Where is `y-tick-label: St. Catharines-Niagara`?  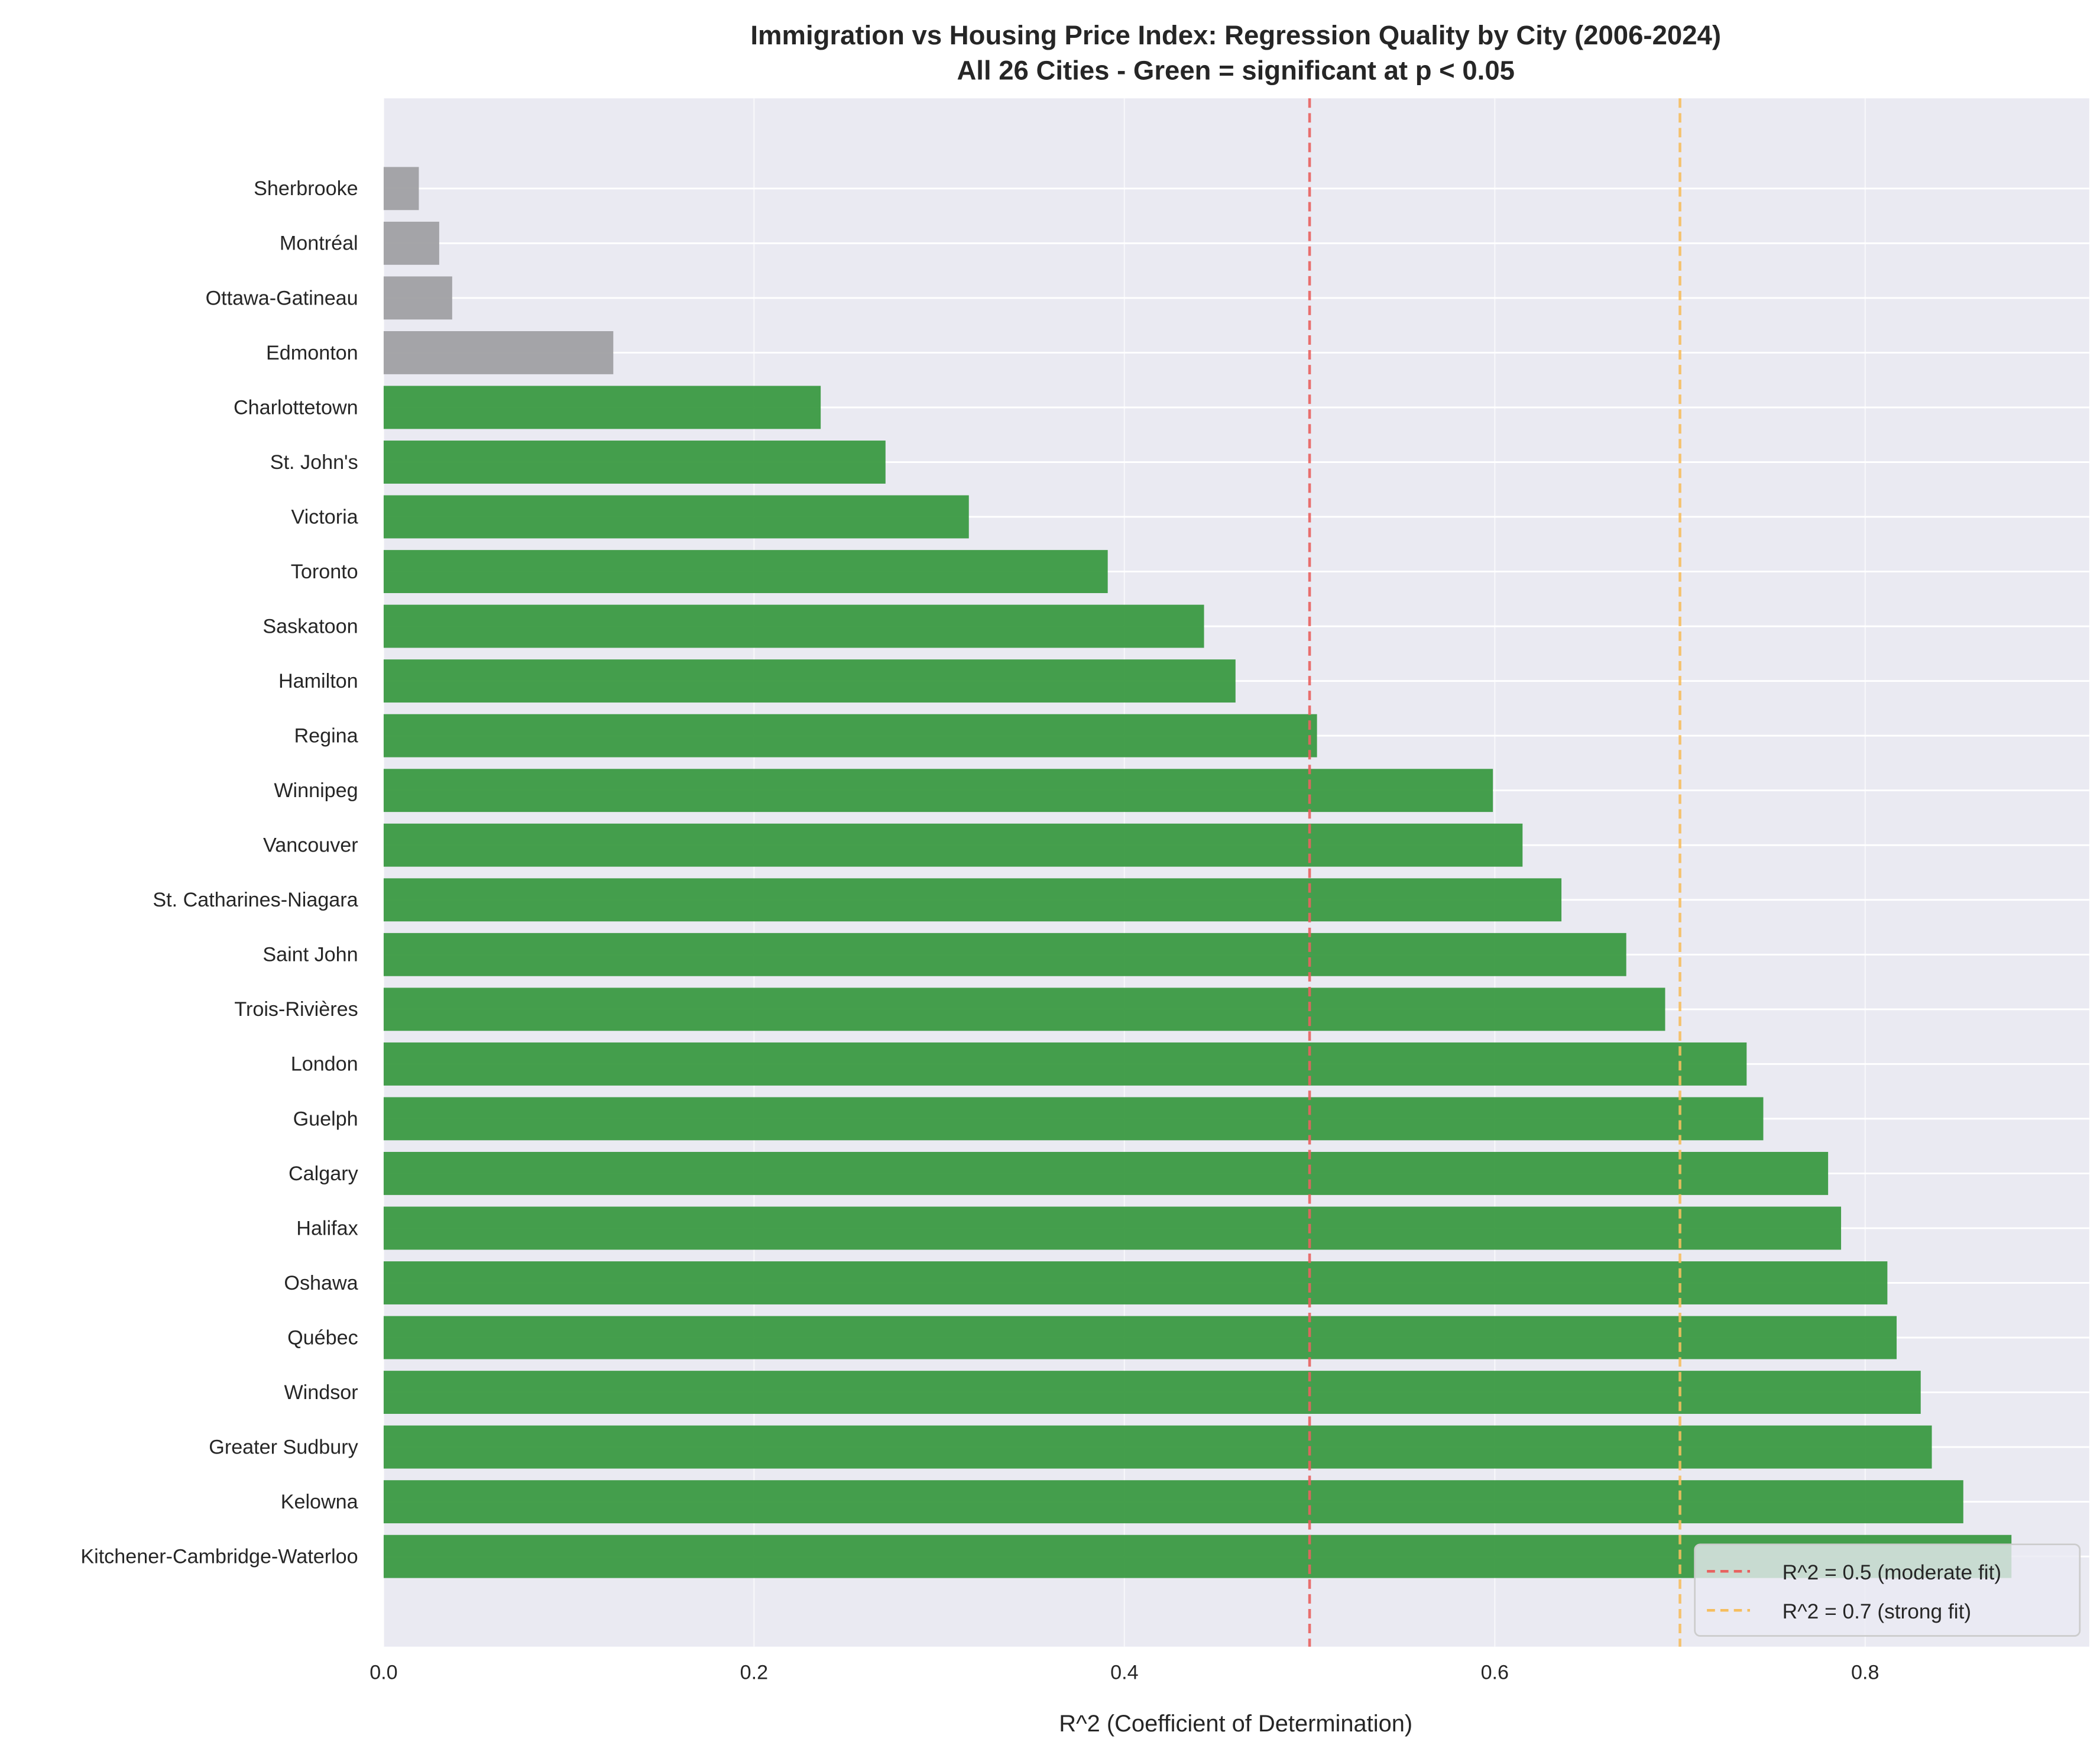
y-tick-label: St. Catharines-Niagara is located at coordinates (256, 900).